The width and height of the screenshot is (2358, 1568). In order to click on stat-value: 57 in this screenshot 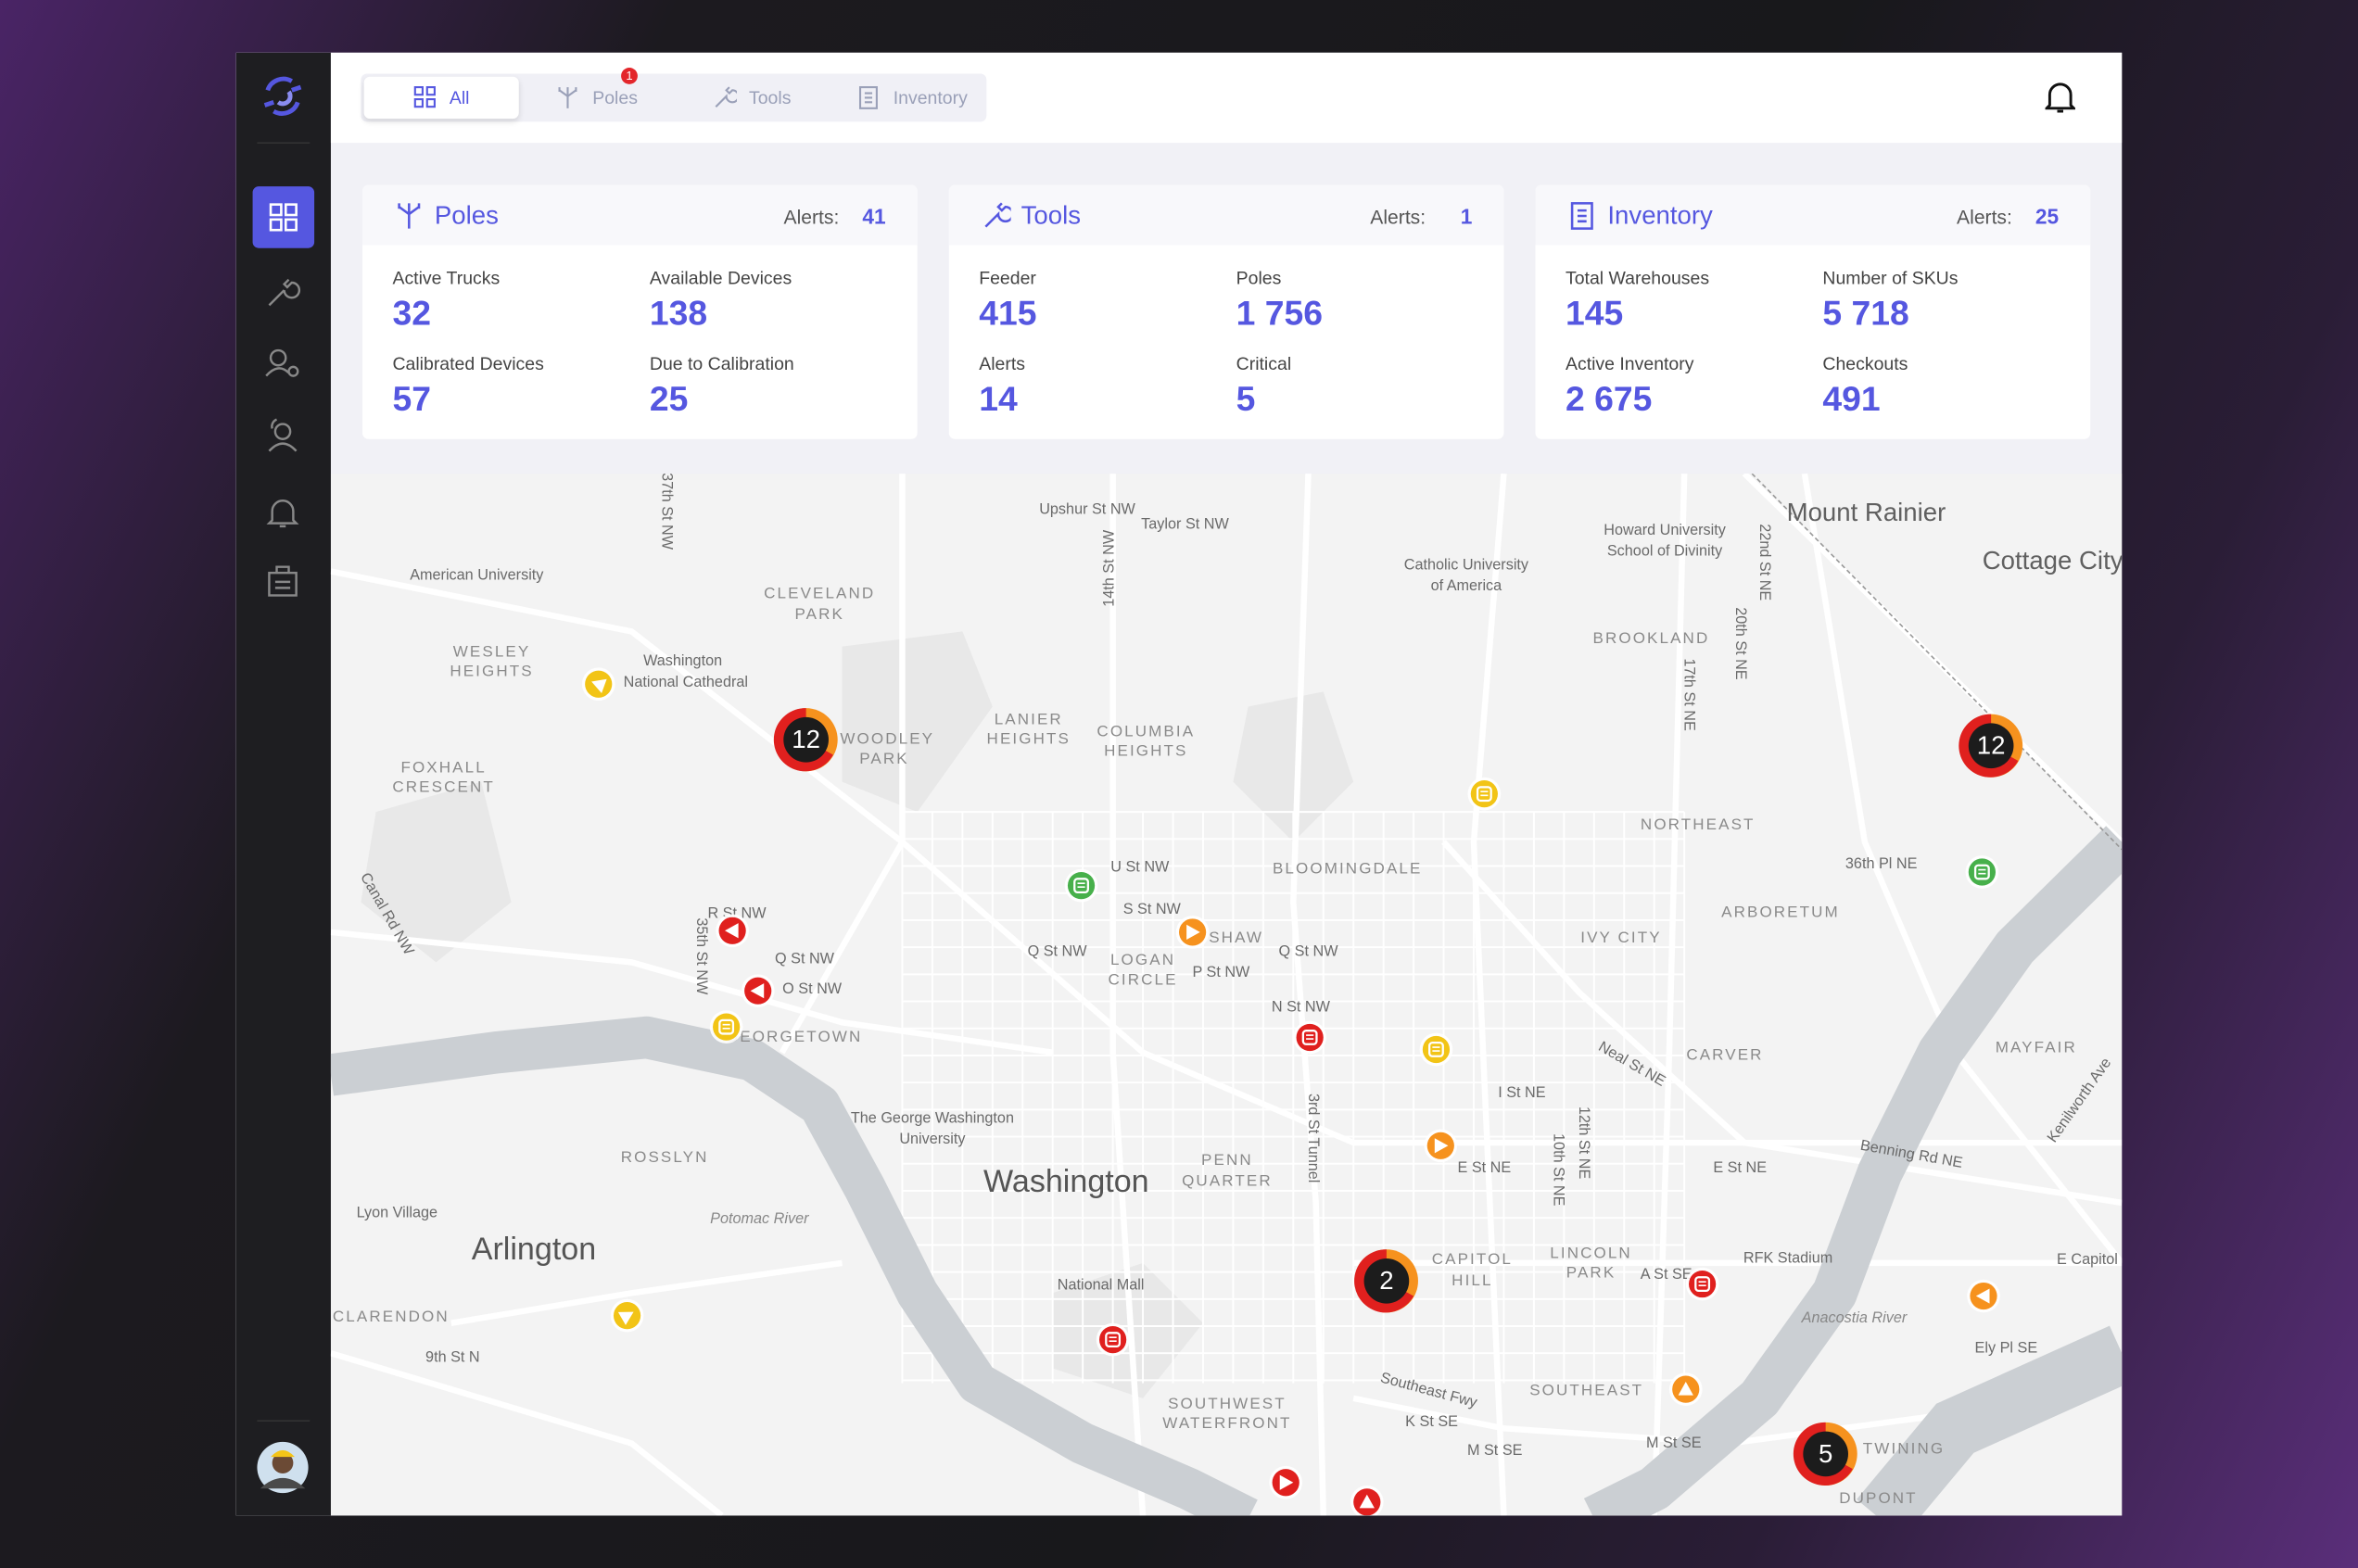, I will do `click(412, 398)`.